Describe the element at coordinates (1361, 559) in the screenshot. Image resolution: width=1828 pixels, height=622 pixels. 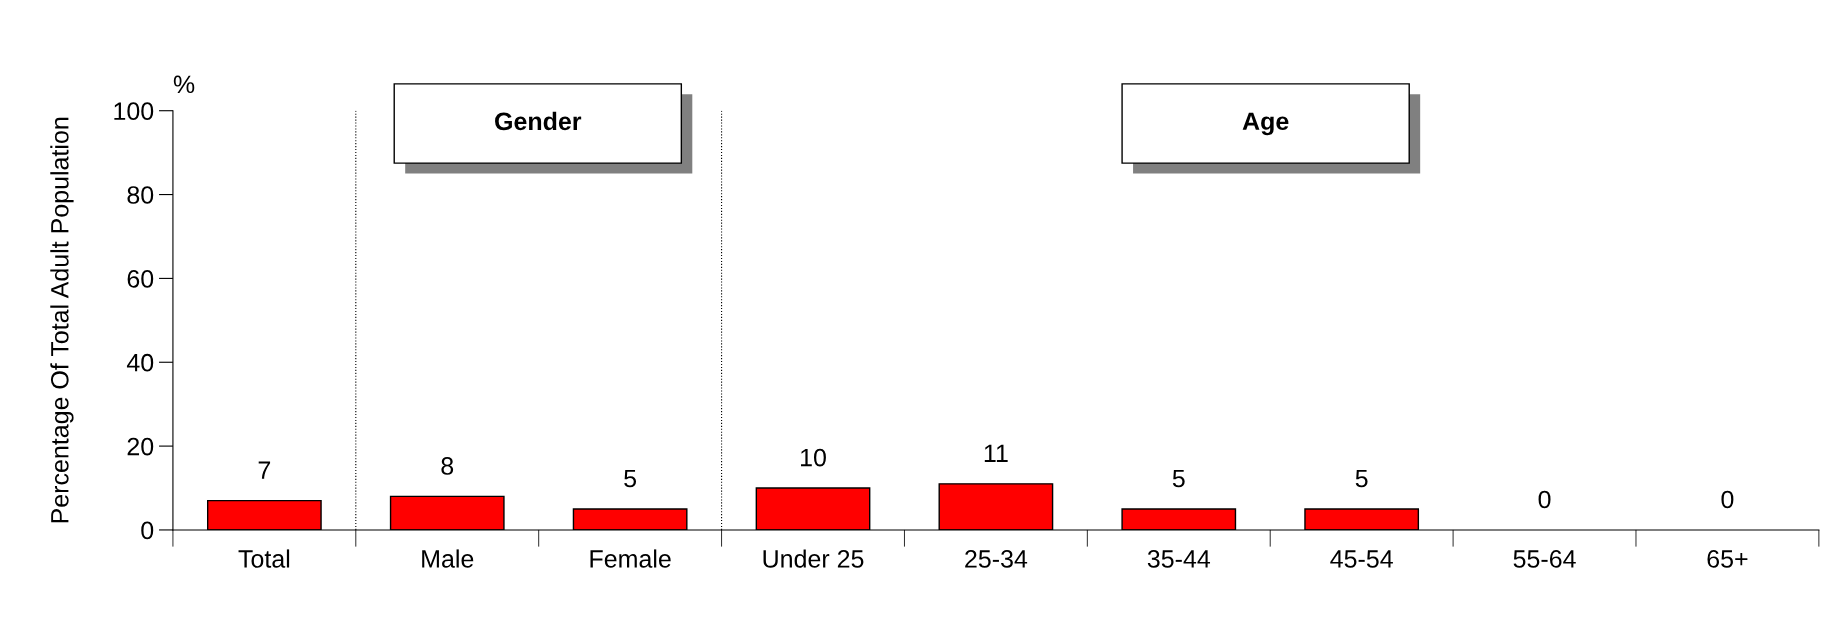
I see `x-tick-label: 45-54` at that location.